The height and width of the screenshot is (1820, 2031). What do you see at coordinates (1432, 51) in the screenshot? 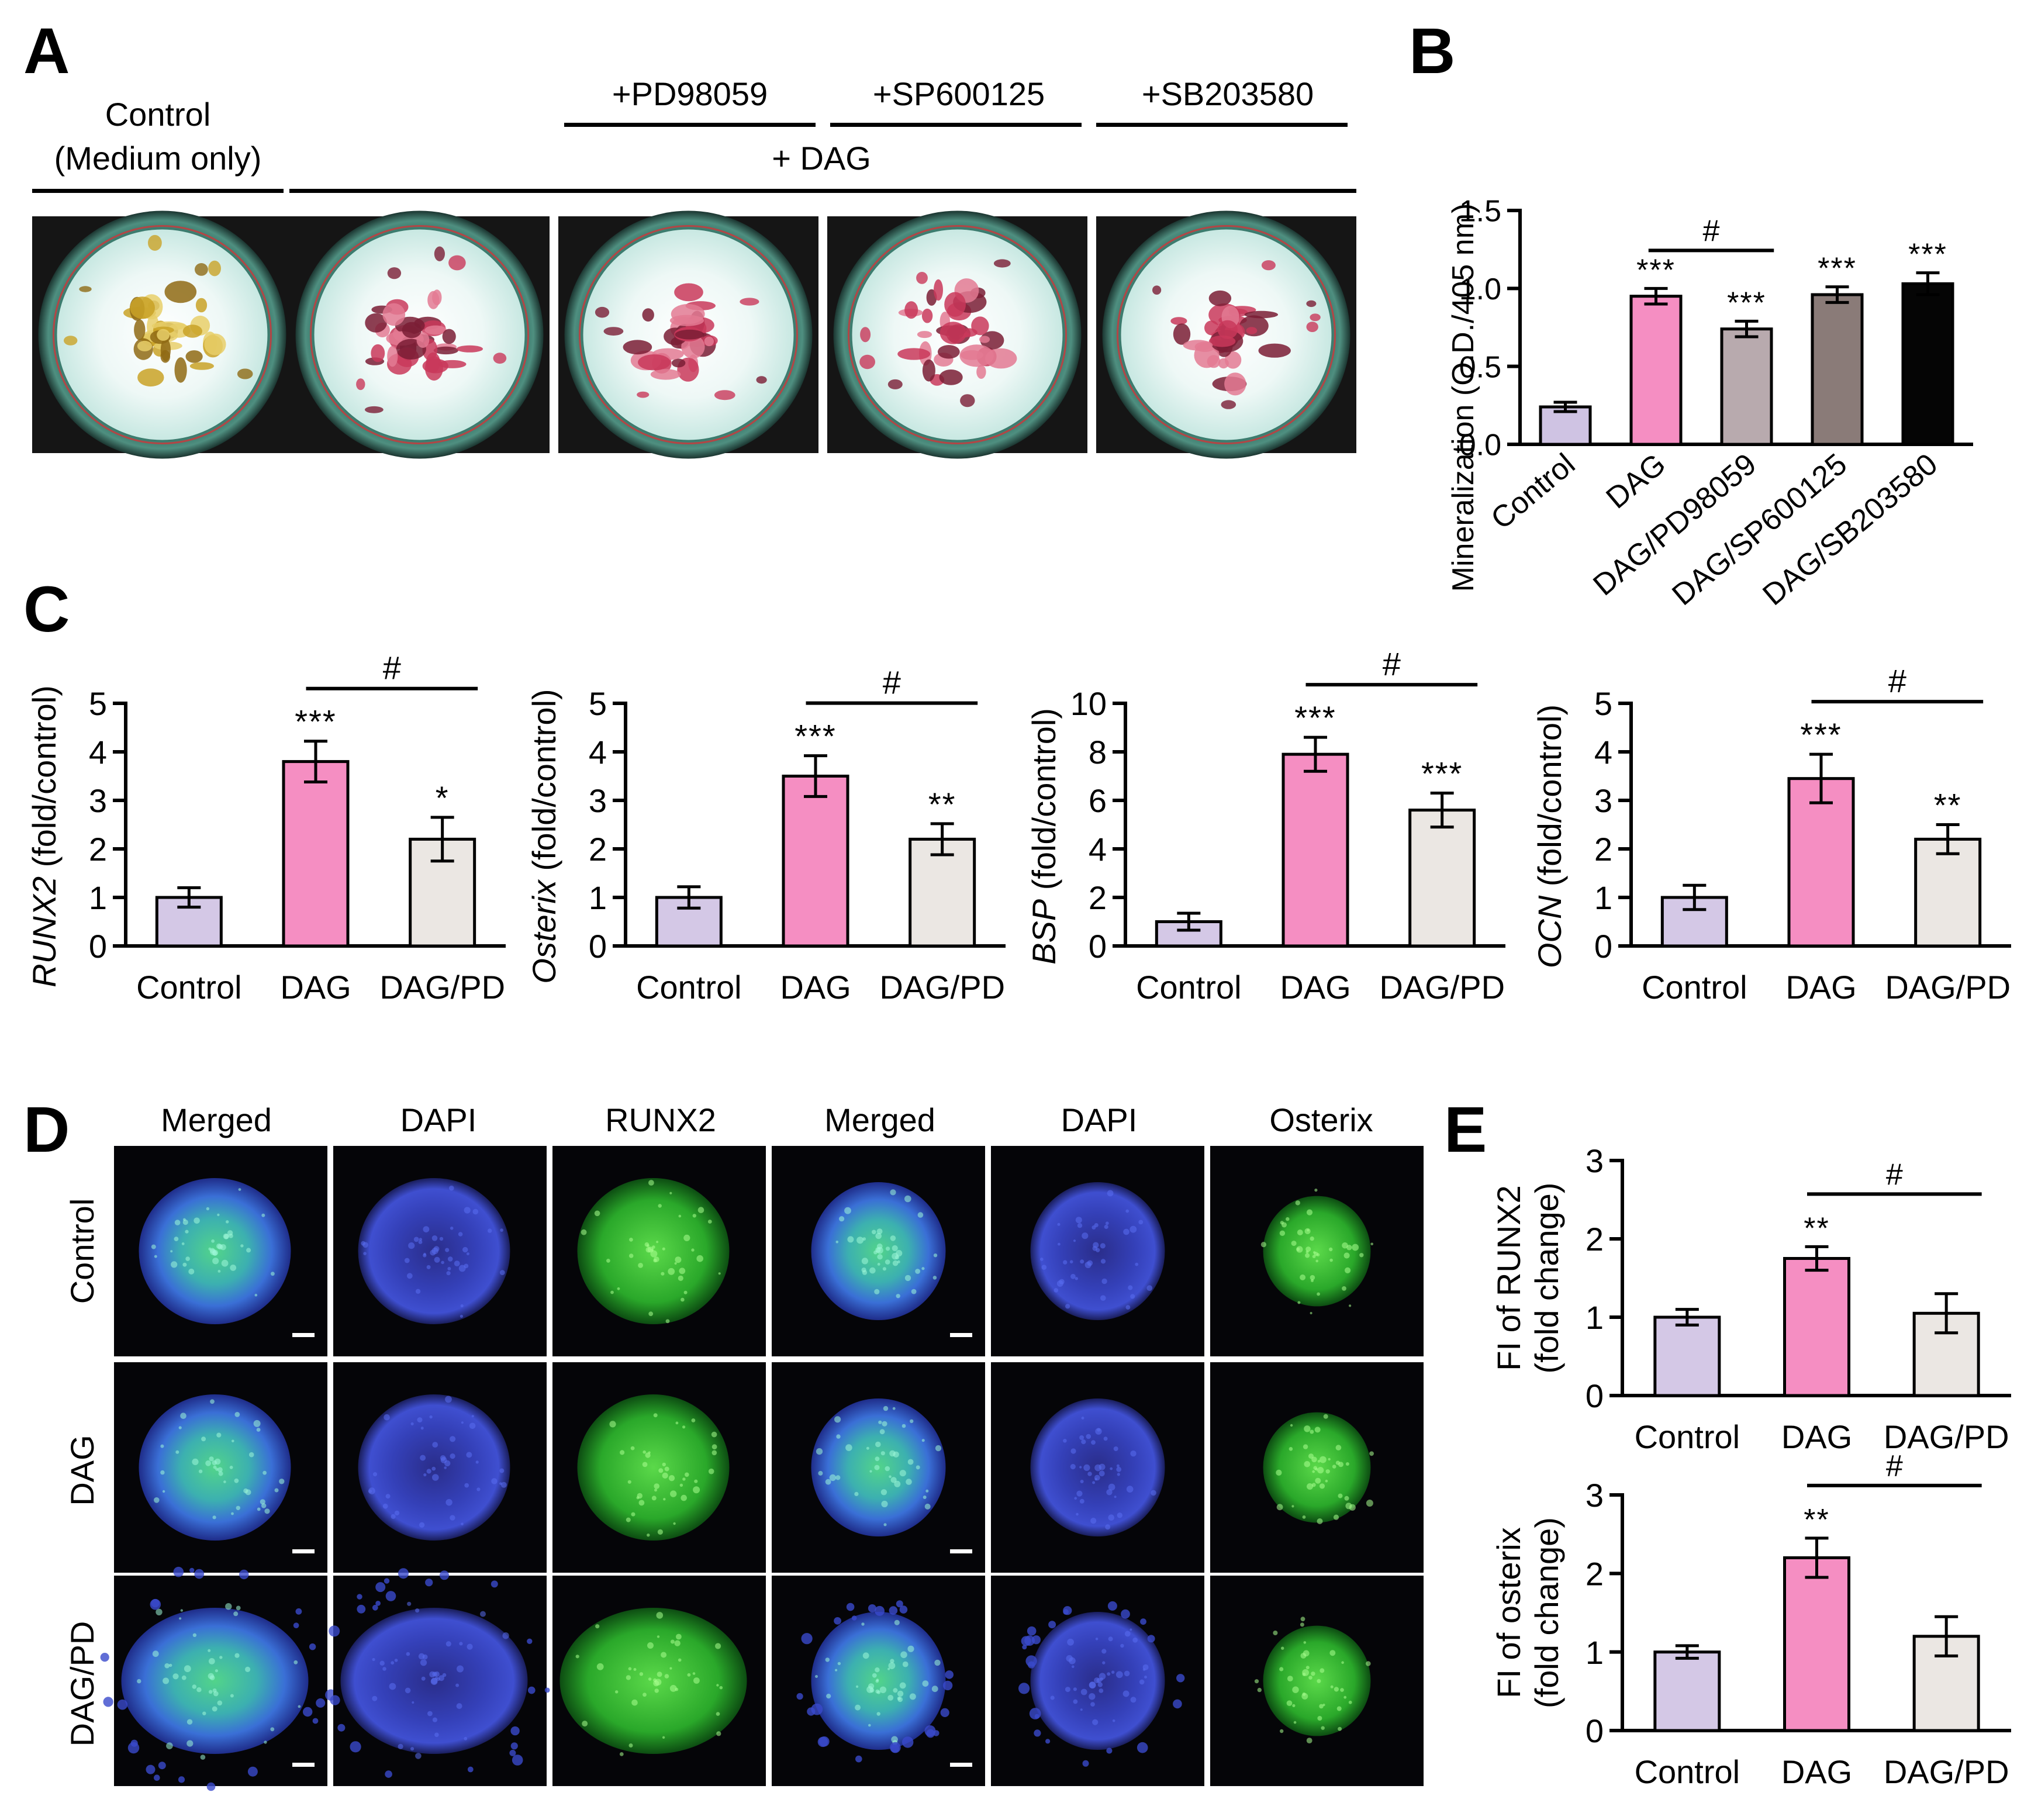
I see `panel-letter-b: B` at bounding box center [1432, 51].